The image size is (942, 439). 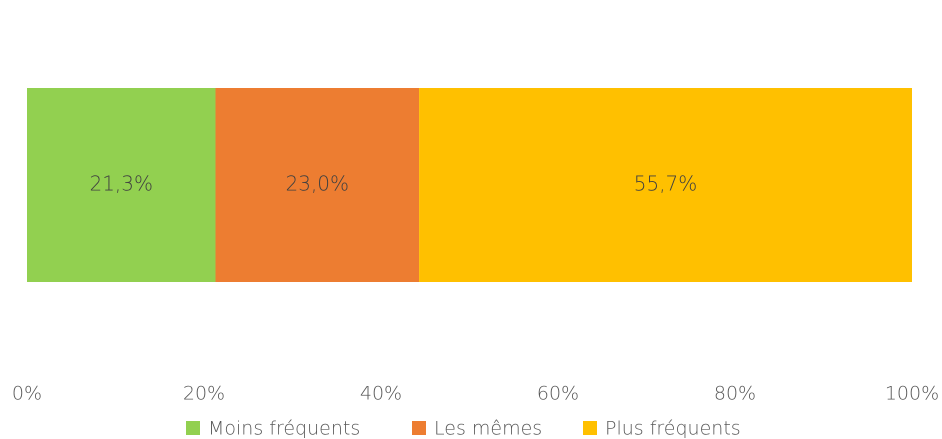 I want to click on data-label: 55,7%, so click(x=666, y=184).